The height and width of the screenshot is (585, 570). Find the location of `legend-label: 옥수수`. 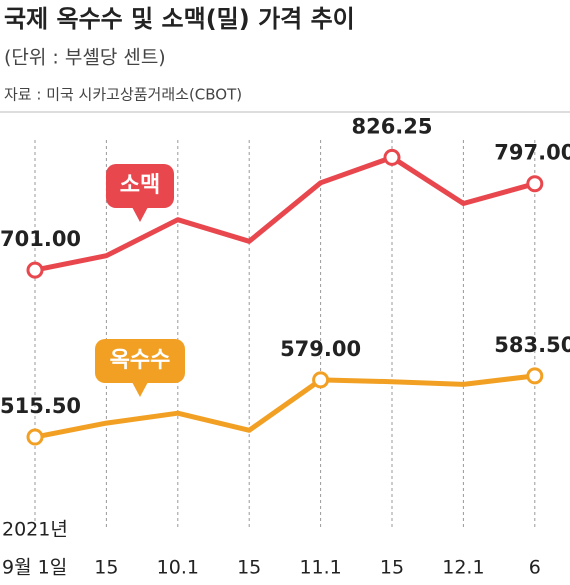

legend-label: 옥수수 is located at coordinates (140, 360).